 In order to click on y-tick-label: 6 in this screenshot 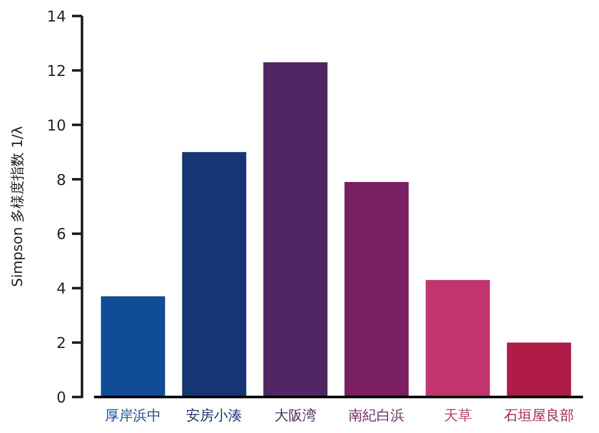, I will do `click(61, 234)`.